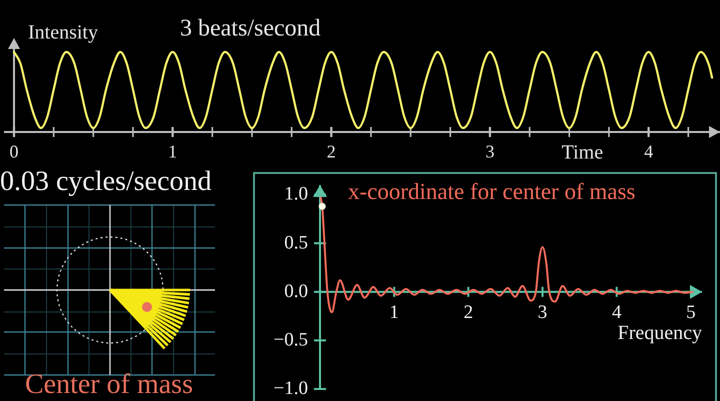  What do you see at coordinates (660, 333) in the screenshot?
I see `x-axis-title: Frequency` at bounding box center [660, 333].